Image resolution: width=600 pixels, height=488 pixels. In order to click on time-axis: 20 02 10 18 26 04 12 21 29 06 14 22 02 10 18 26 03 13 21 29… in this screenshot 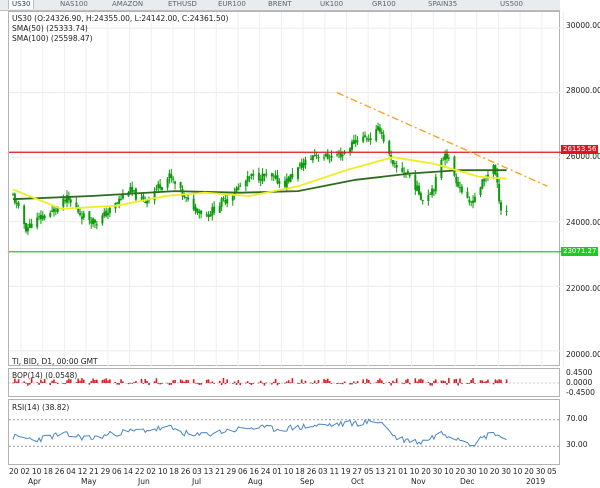, I will do `click(284, 477)`.